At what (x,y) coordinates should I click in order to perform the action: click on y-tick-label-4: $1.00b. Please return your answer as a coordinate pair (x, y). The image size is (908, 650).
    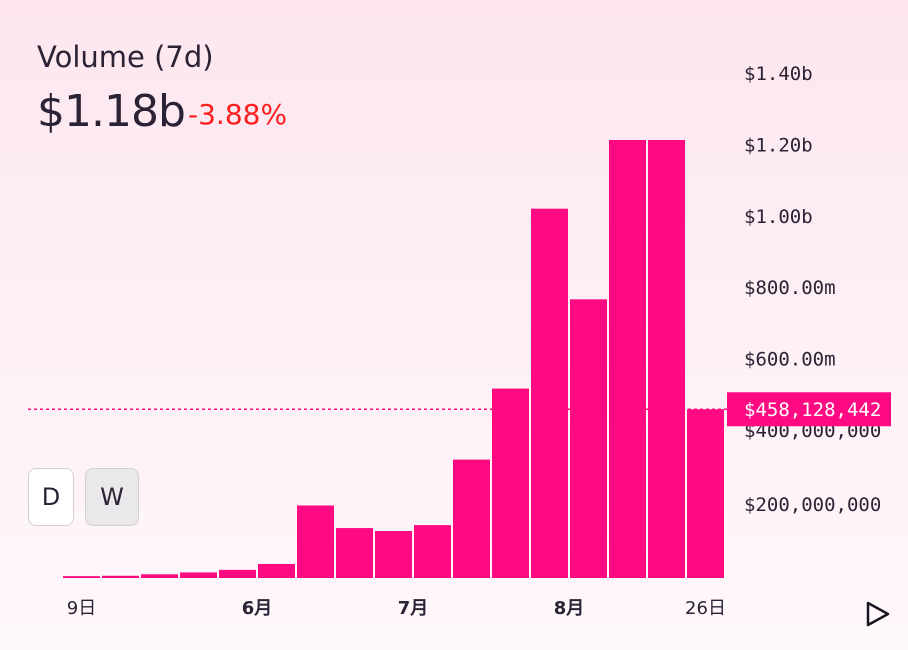
    Looking at the image, I should click on (778, 217).